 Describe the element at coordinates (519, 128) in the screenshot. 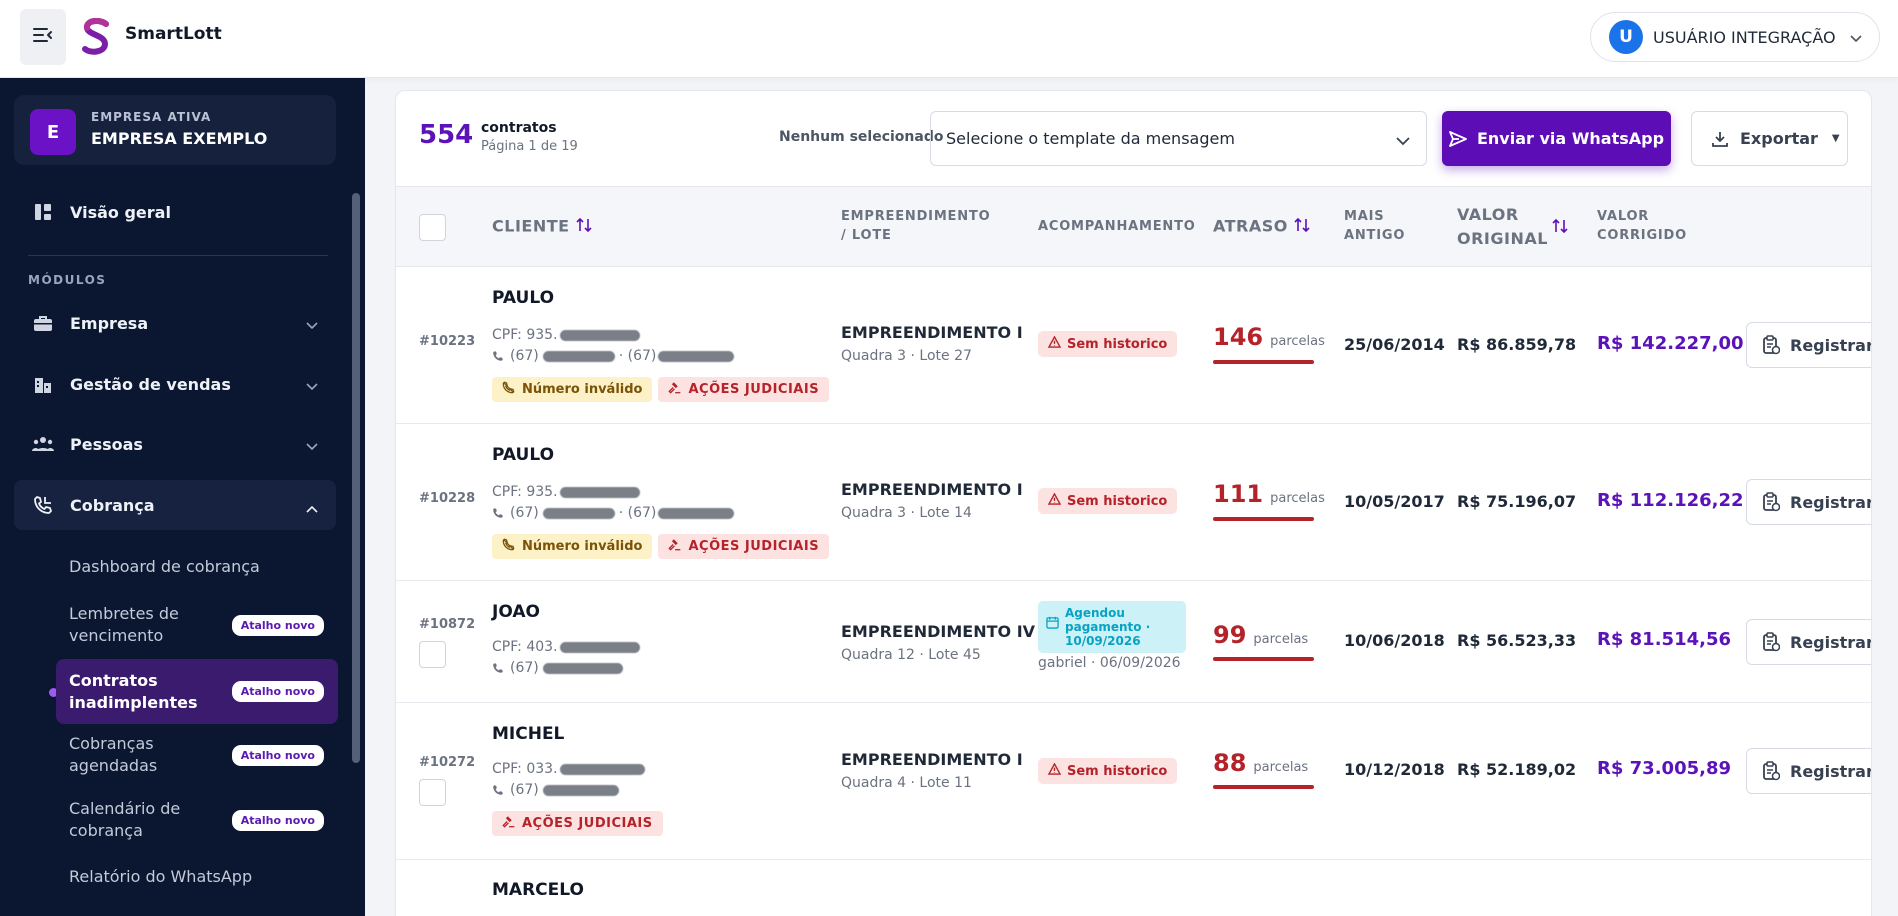

I see `contracts-count-label: contratos` at that location.